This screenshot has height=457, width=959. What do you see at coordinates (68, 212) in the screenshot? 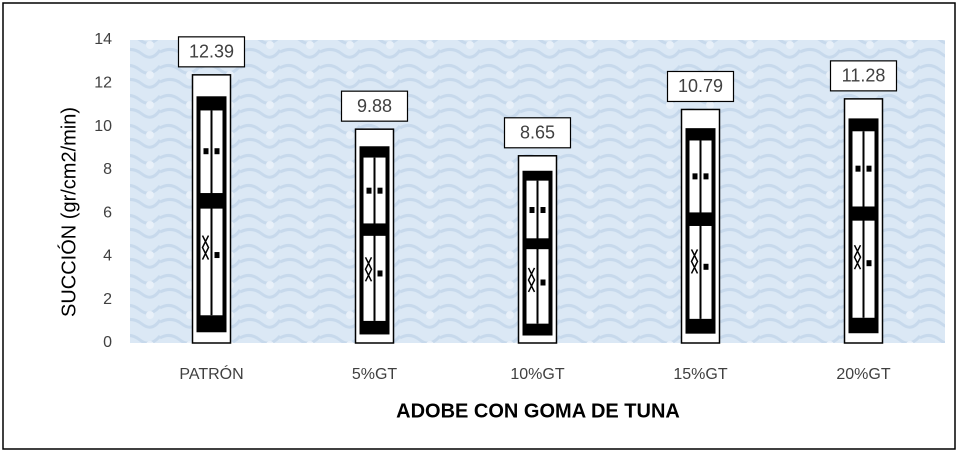
I see `y-axis-title: SUCCIÓN (gr/cm2/min)` at bounding box center [68, 212].